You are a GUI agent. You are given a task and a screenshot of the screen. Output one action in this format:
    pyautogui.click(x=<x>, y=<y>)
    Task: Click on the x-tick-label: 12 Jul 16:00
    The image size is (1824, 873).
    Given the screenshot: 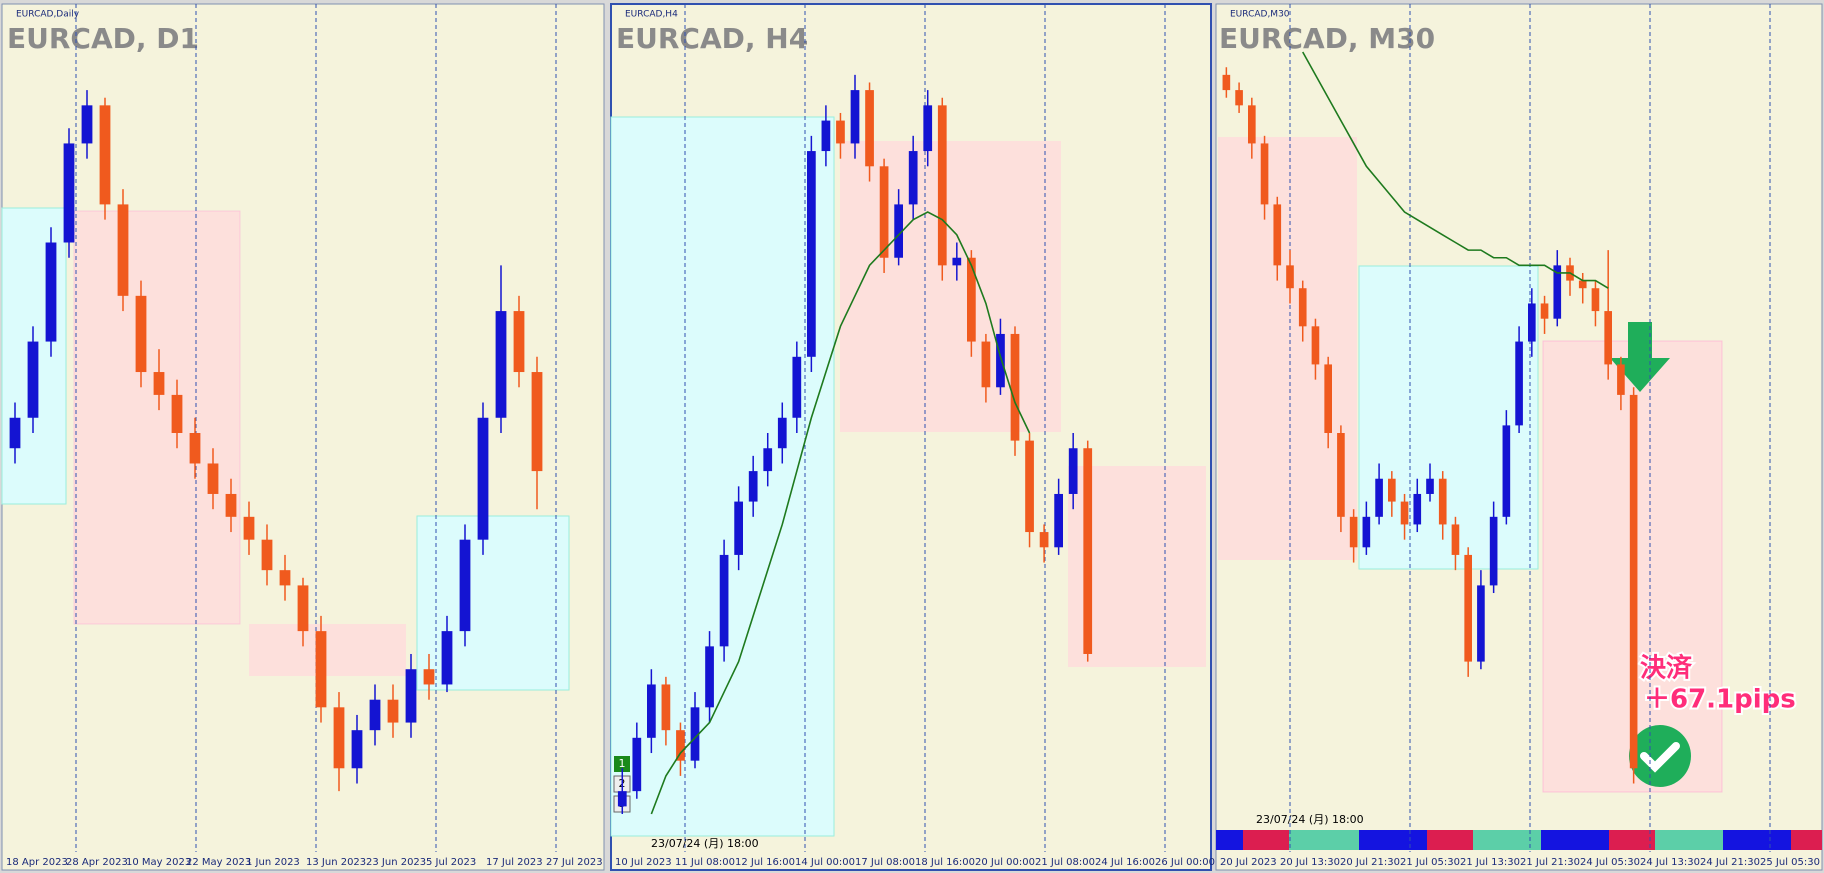 What is the action you would take?
    pyautogui.click(x=765, y=862)
    